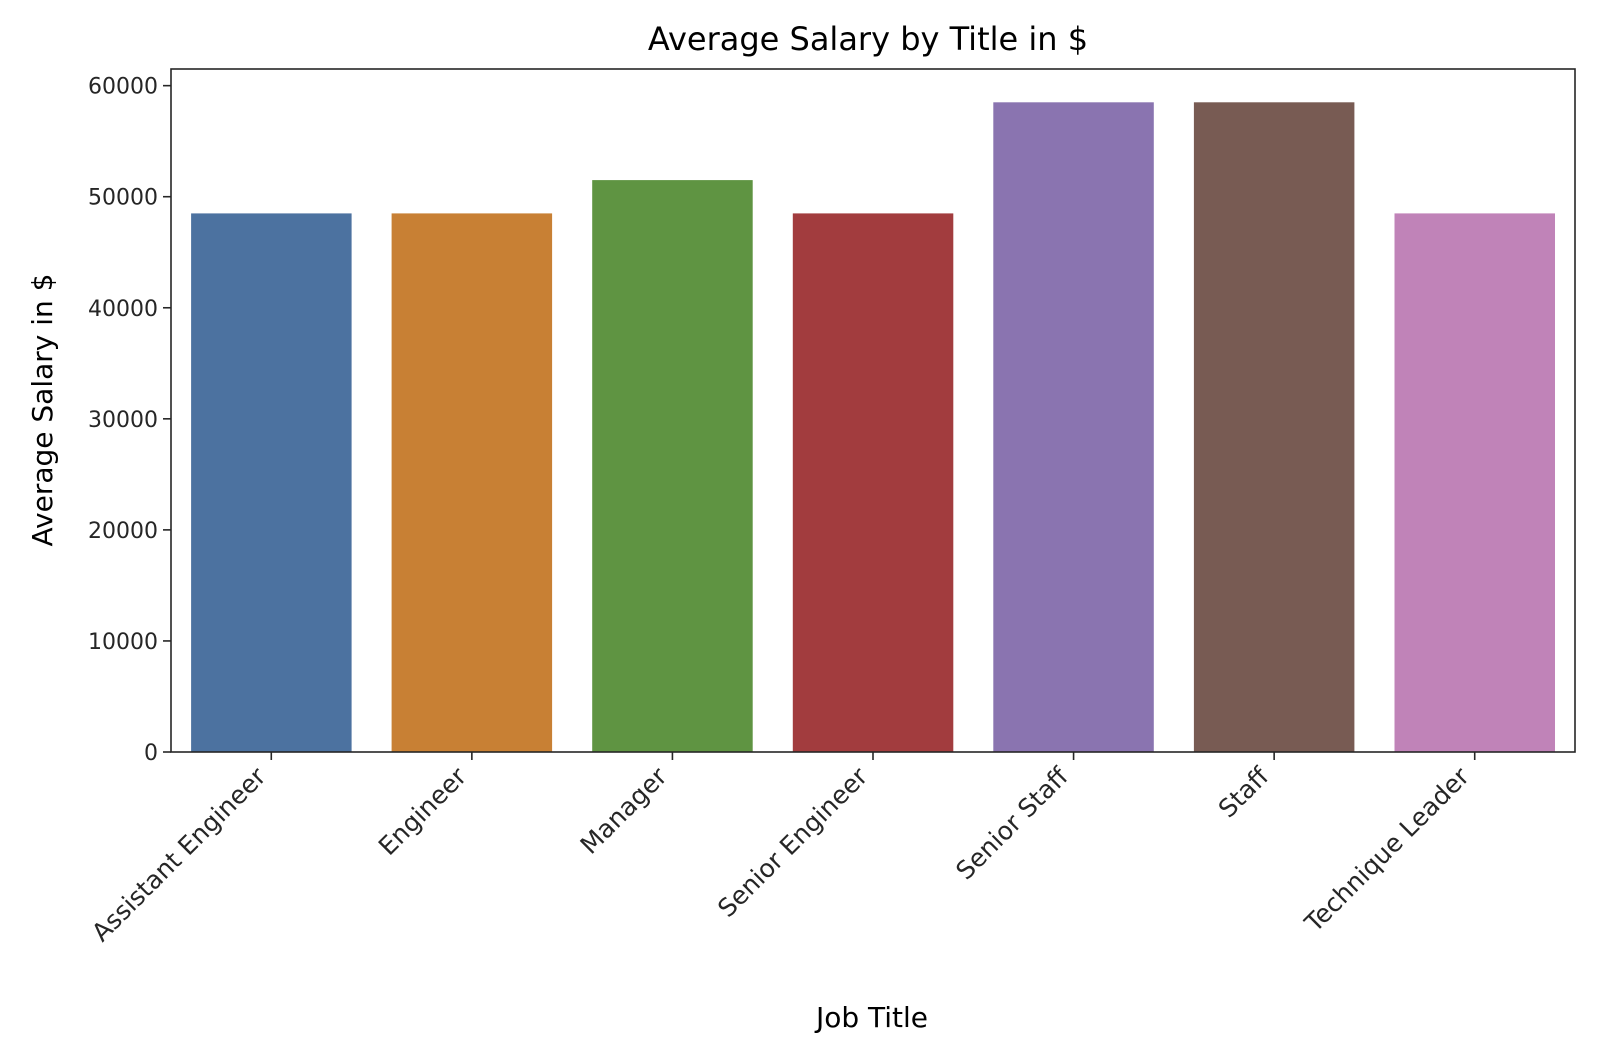  I want to click on x-tick-label: Senior Engineer, so click(793, 842).